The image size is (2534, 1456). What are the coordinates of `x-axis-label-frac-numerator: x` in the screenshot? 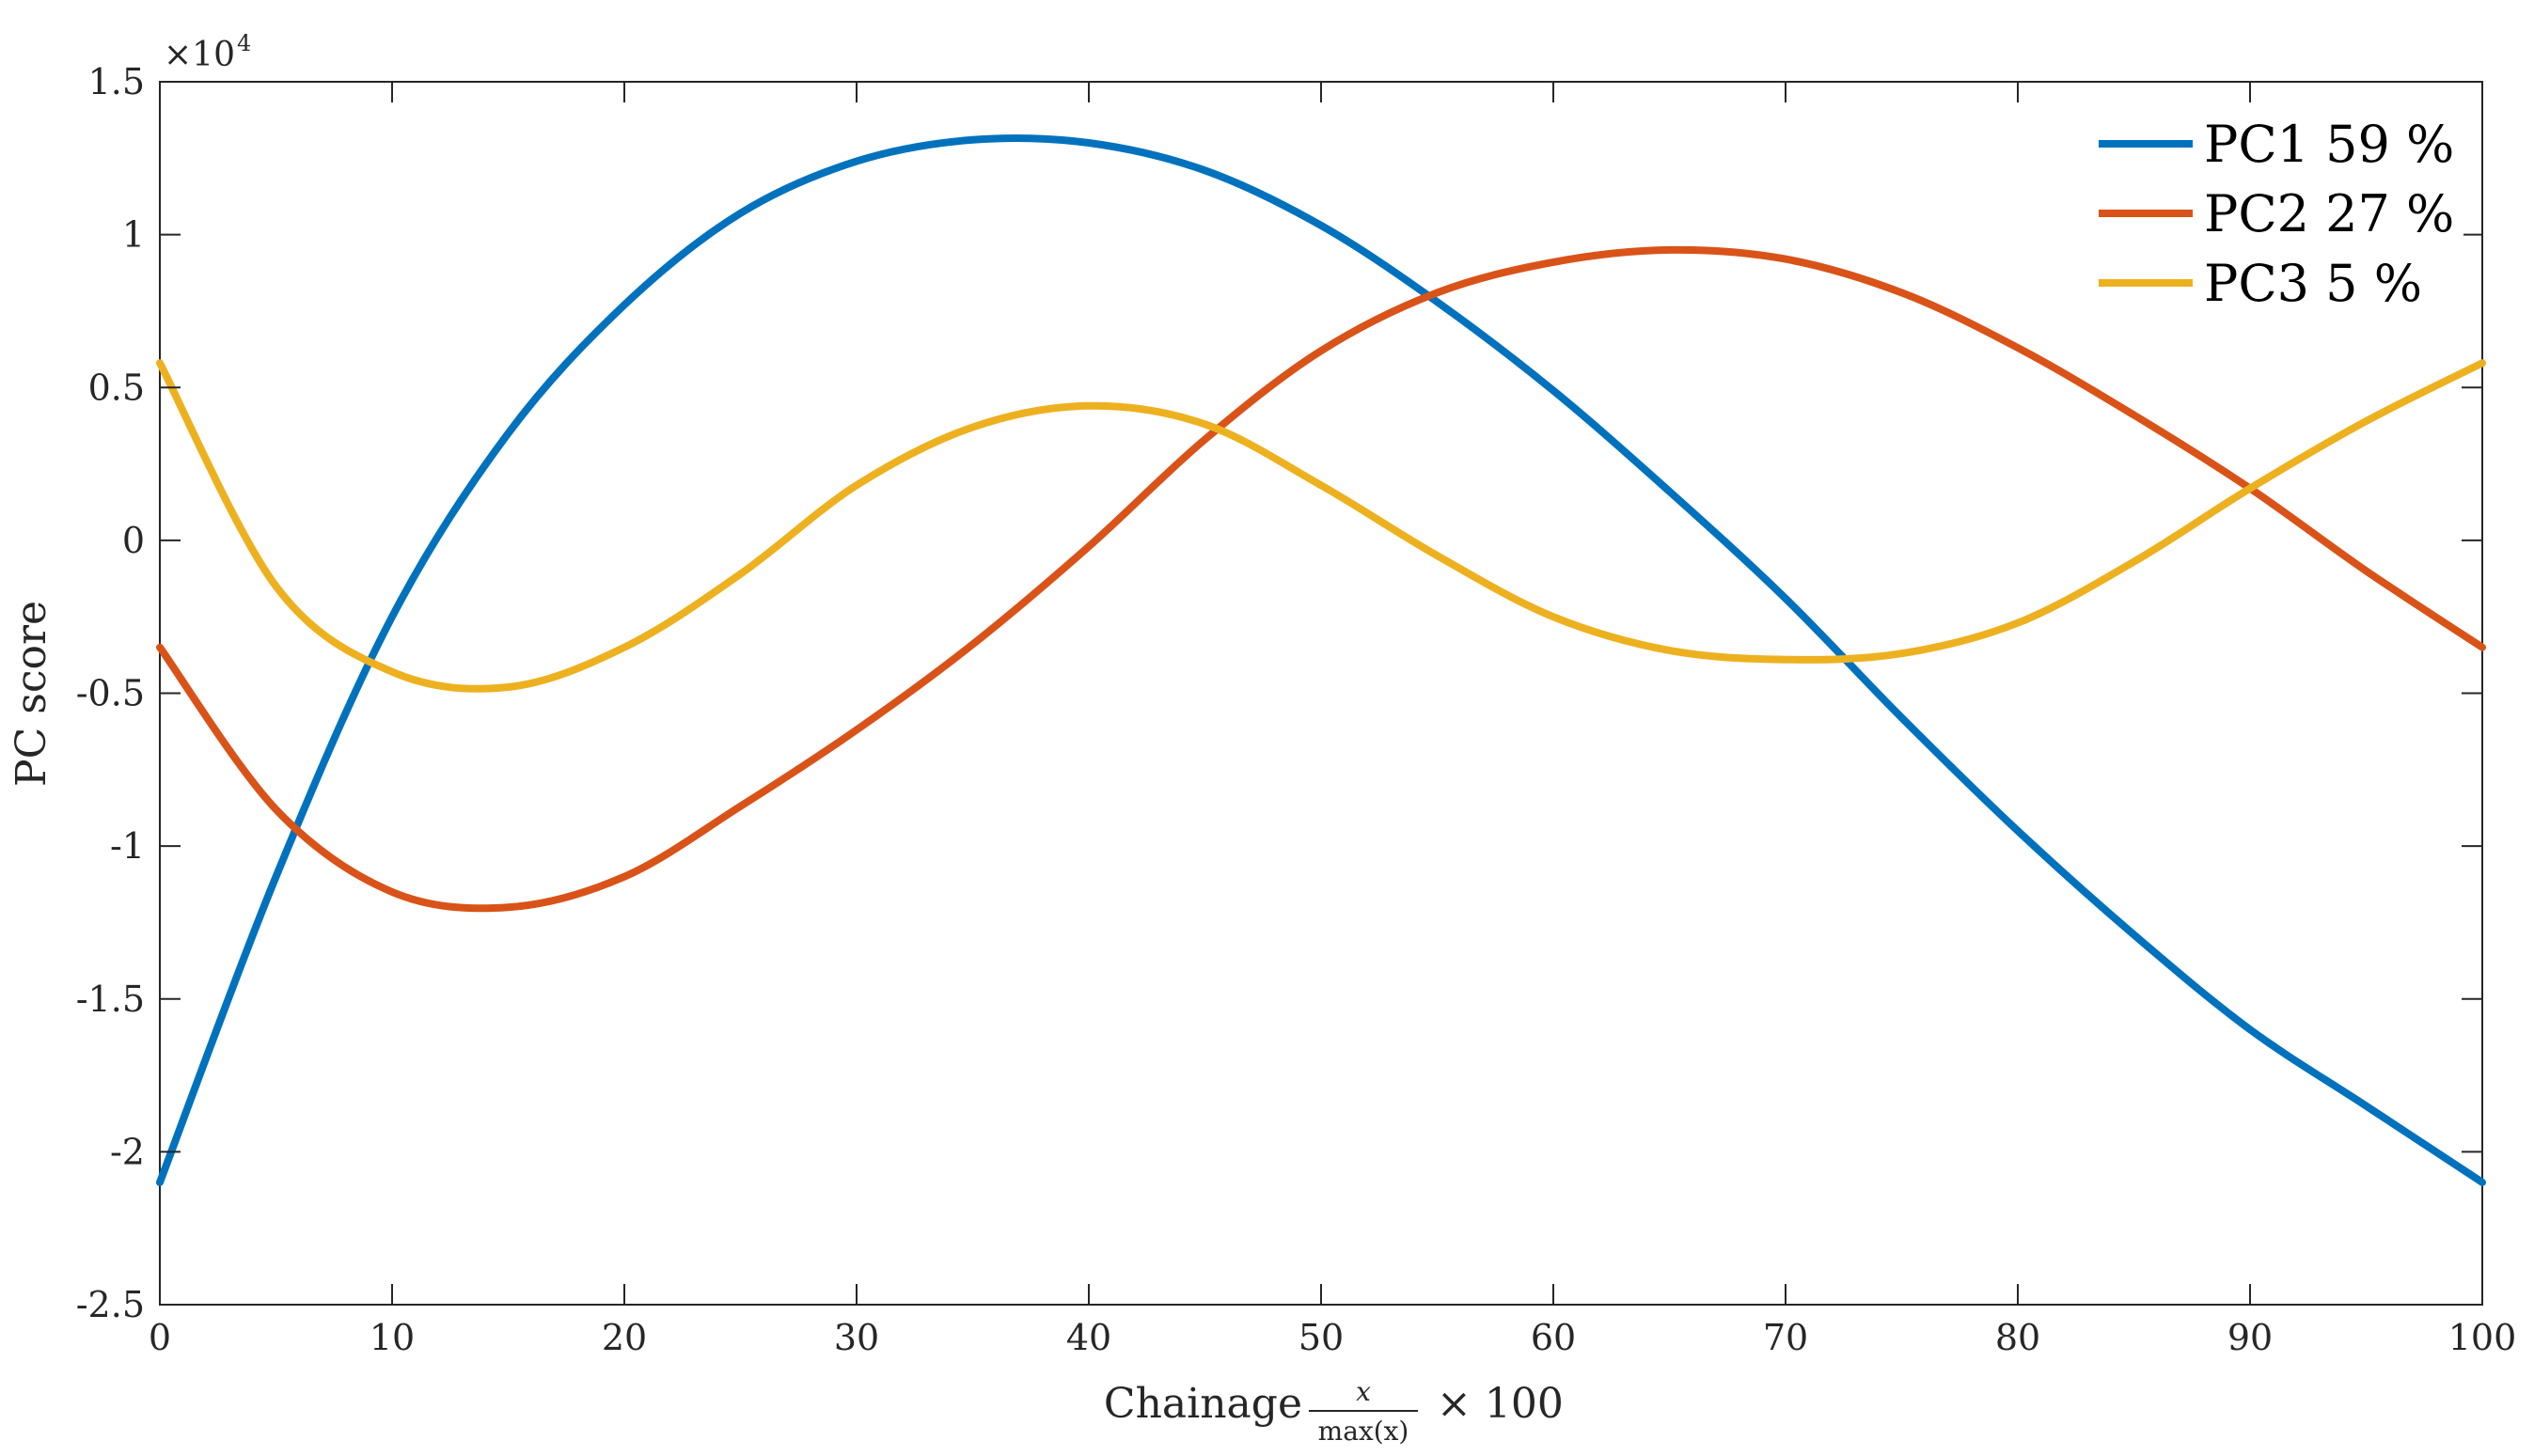 It's located at (1363, 1391).